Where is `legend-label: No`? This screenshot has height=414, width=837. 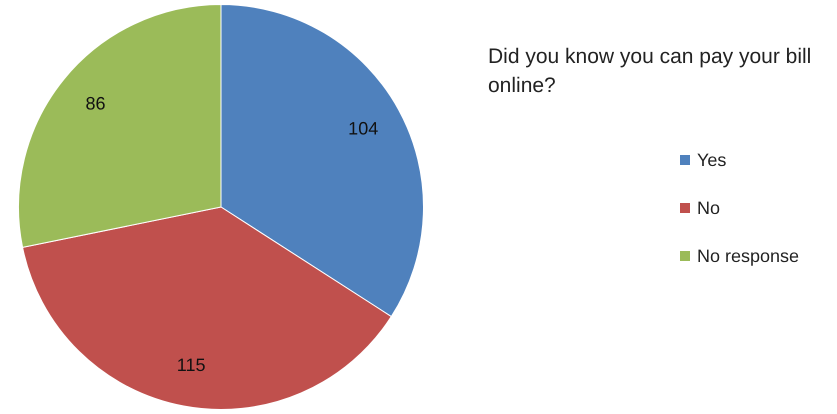
legend-label: No is located at coordinates (708, 208).